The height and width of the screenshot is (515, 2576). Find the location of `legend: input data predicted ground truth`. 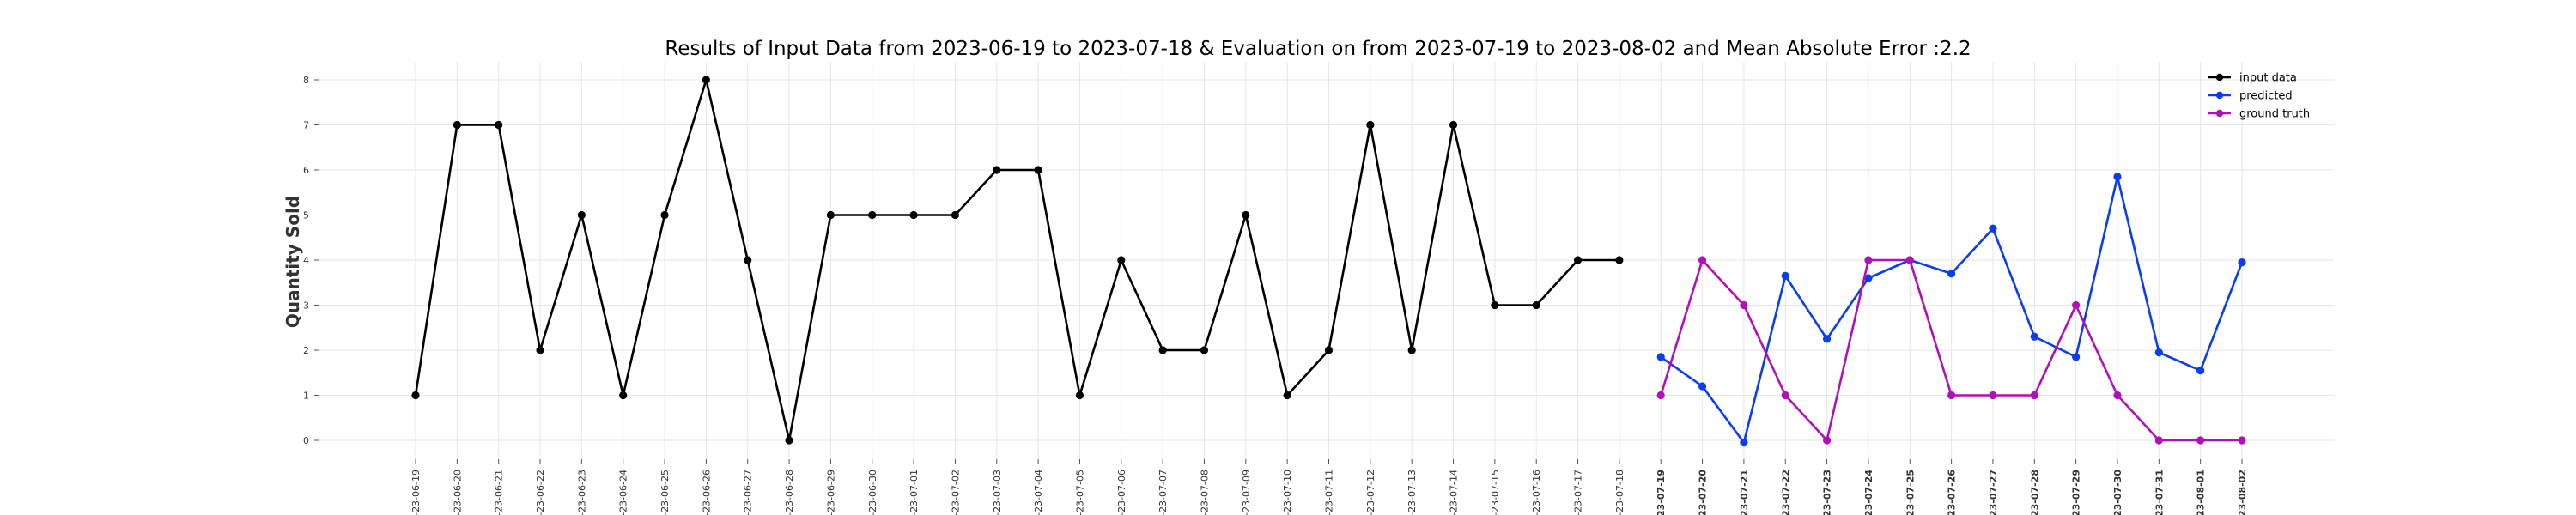

legend: input data predicted ground truth is located at coordinates (2259, 96).